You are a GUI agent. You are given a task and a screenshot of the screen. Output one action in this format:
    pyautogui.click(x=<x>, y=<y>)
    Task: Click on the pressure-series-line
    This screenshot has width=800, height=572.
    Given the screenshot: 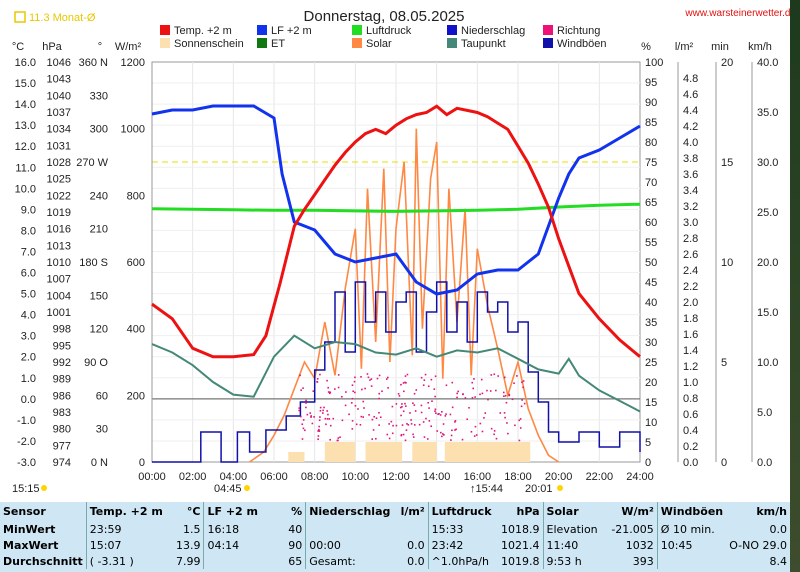 What is the action you would take?
    pyautogui.click(x=396, y=207)
    